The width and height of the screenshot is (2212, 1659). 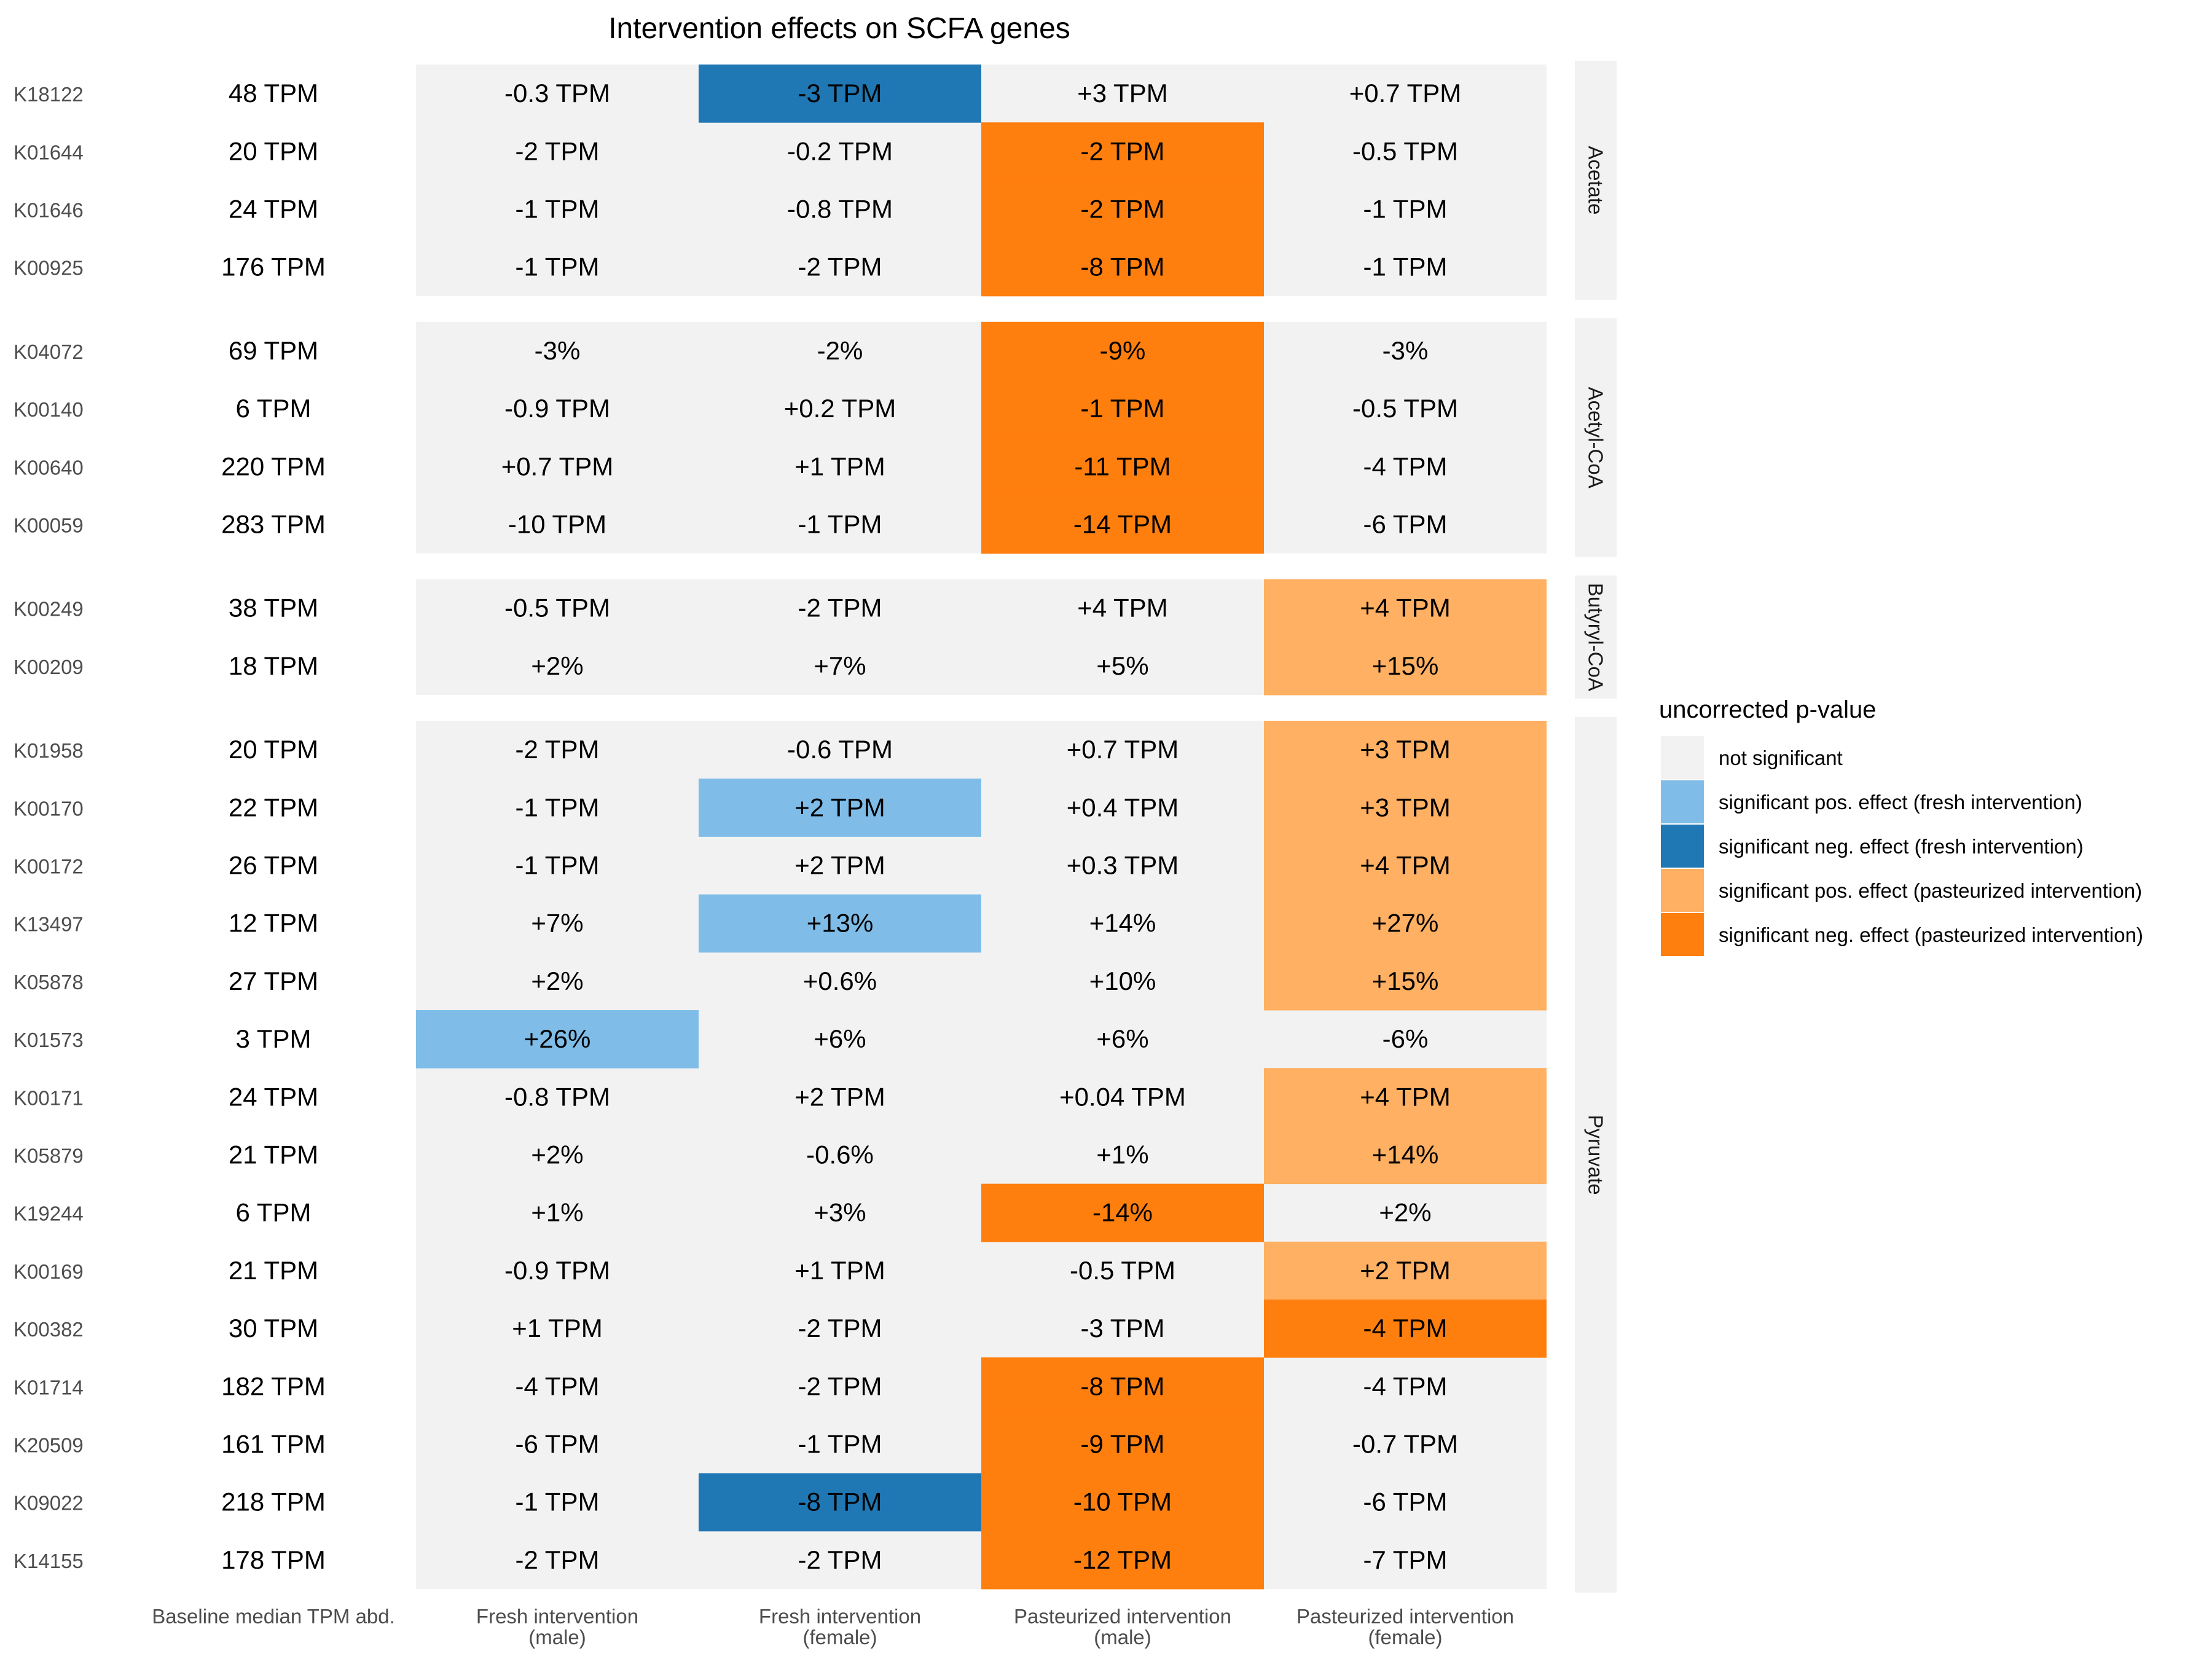 What do you see at coordinates (730, 1386) in the screenshot?
I see `table-row: K01714 182 TPM -4 TPM -2 TPM -8 TPM -4 TPM` at bounding box center [730, 1386].